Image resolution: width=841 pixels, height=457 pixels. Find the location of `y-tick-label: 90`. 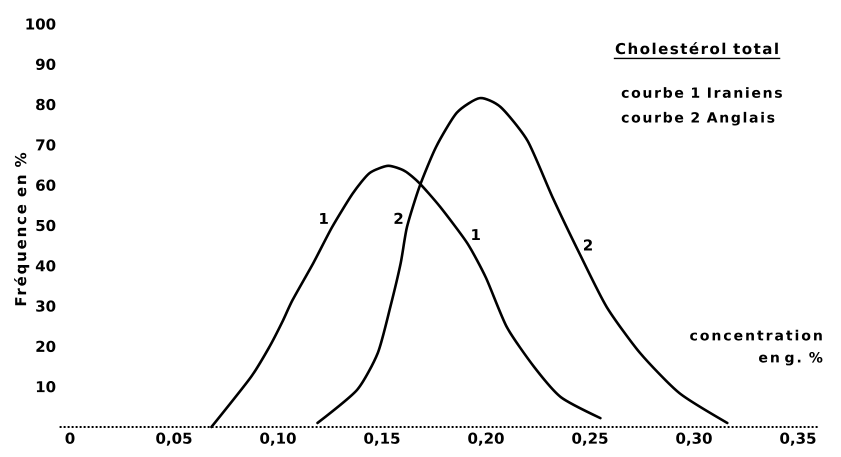

y-tick-label: 90 is located at coordinates (46, 64).